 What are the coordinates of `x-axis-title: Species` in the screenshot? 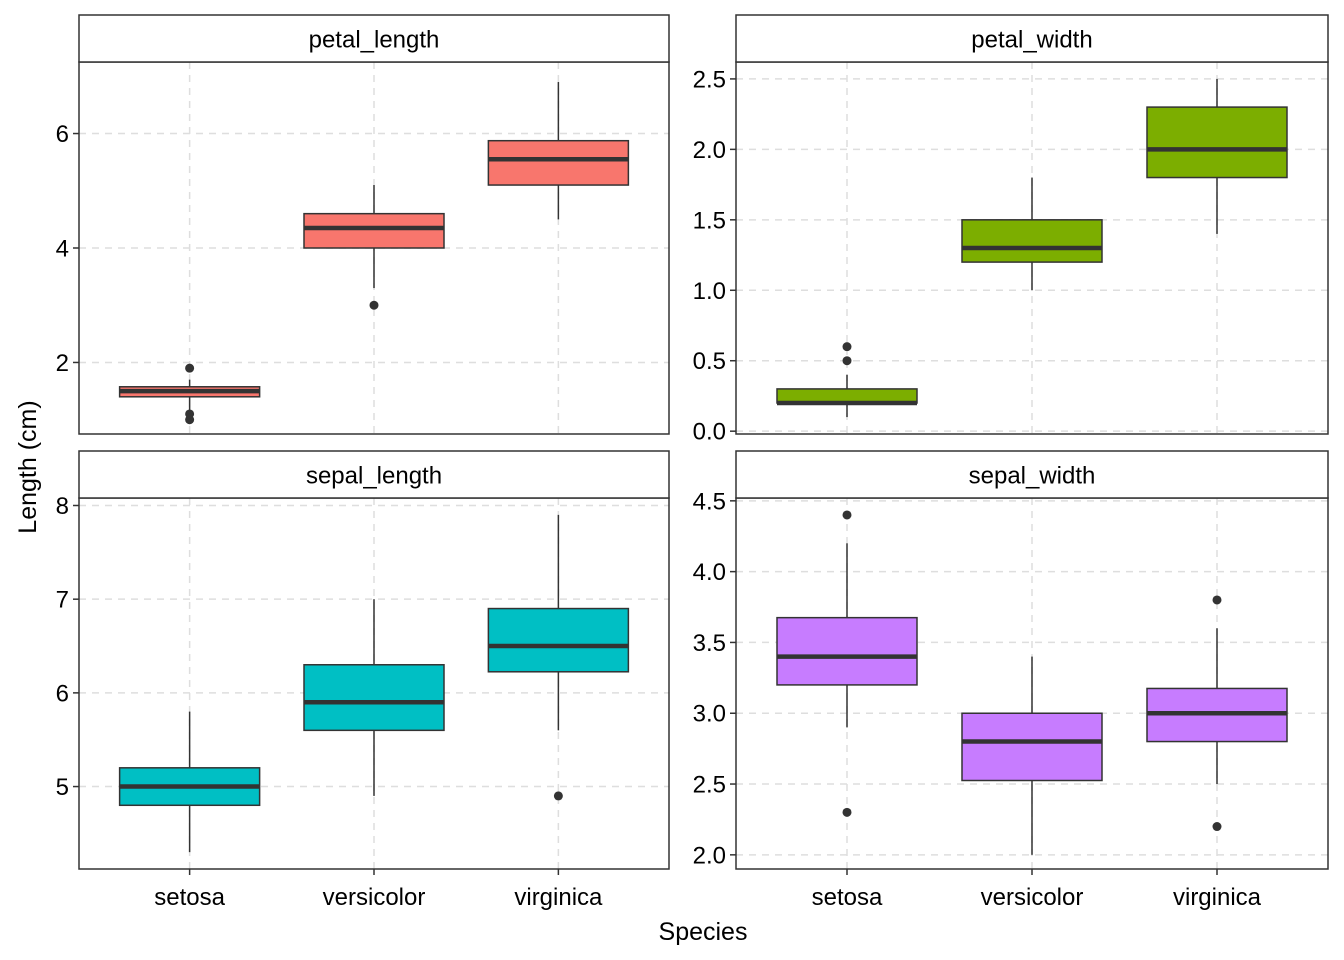 It's located at (703, 932).